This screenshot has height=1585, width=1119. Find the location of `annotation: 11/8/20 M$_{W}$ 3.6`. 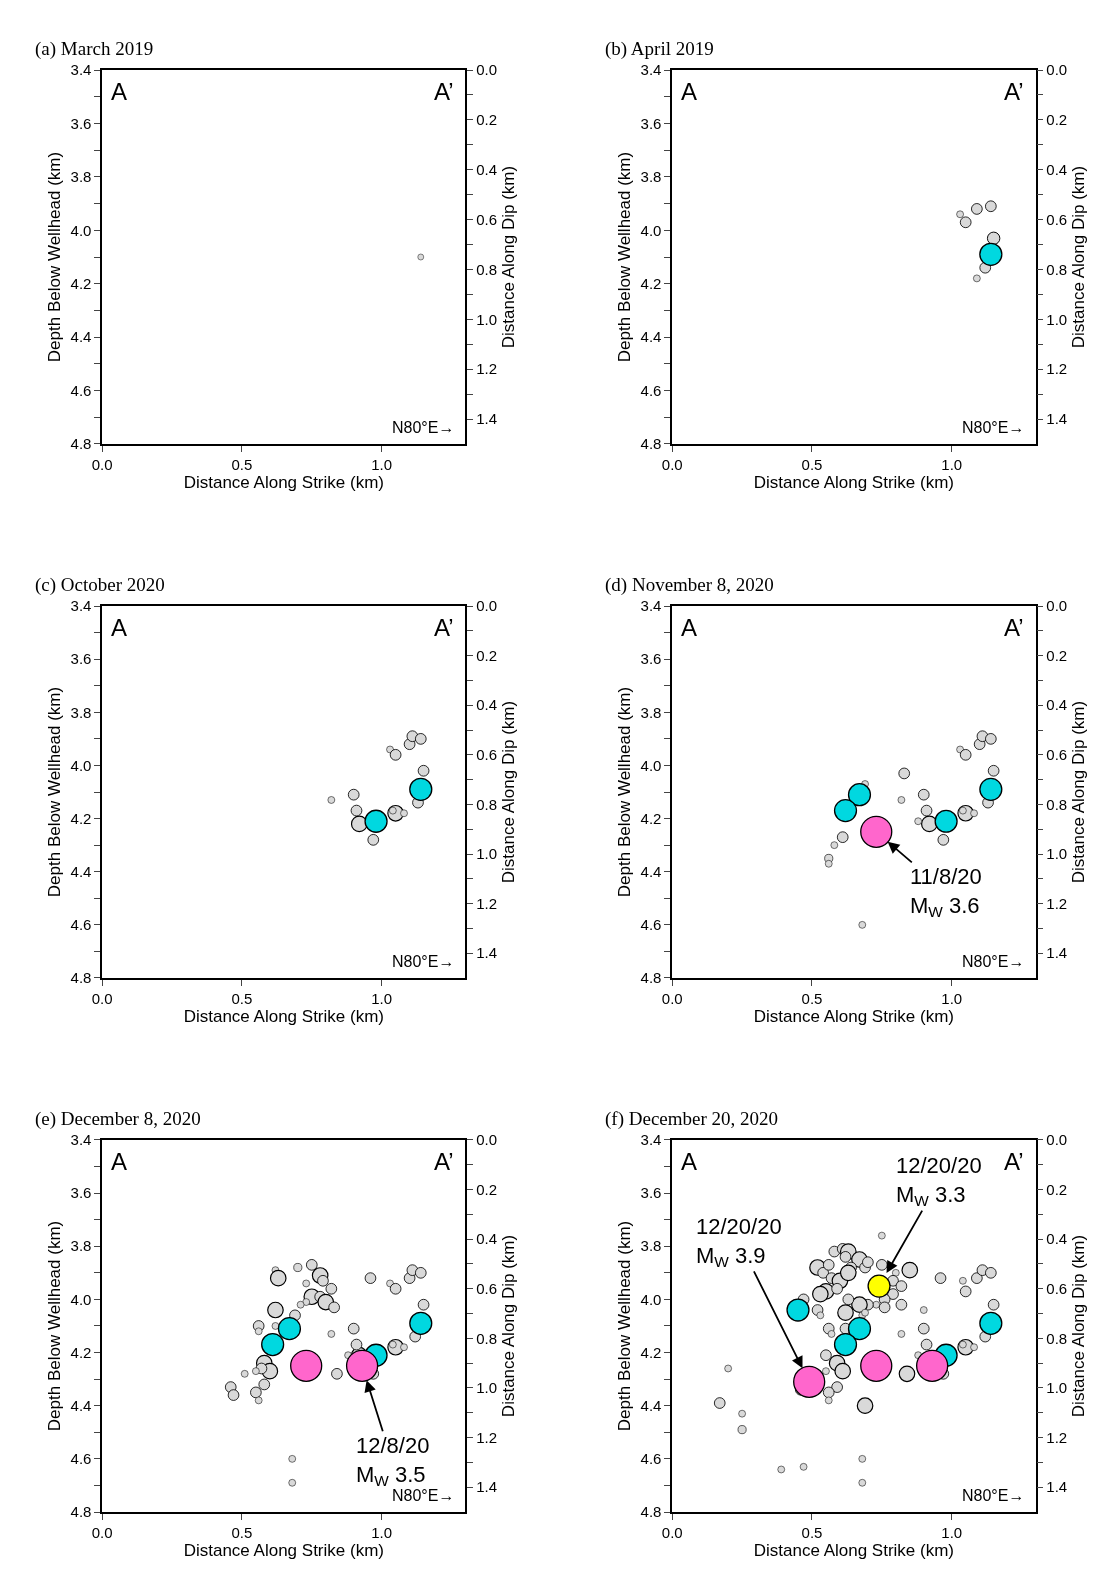

annotation: 11/8/20 M$_{W}$ 3.6 is located at coordinates (946, 892).